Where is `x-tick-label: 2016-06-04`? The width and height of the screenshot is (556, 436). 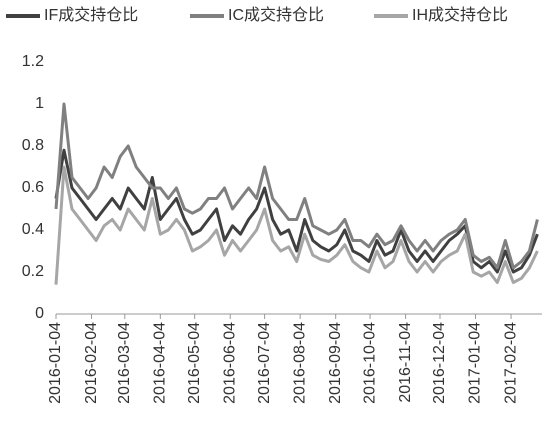 x-tick-label: 2016-06-04 is located at coordinates (229, 363).